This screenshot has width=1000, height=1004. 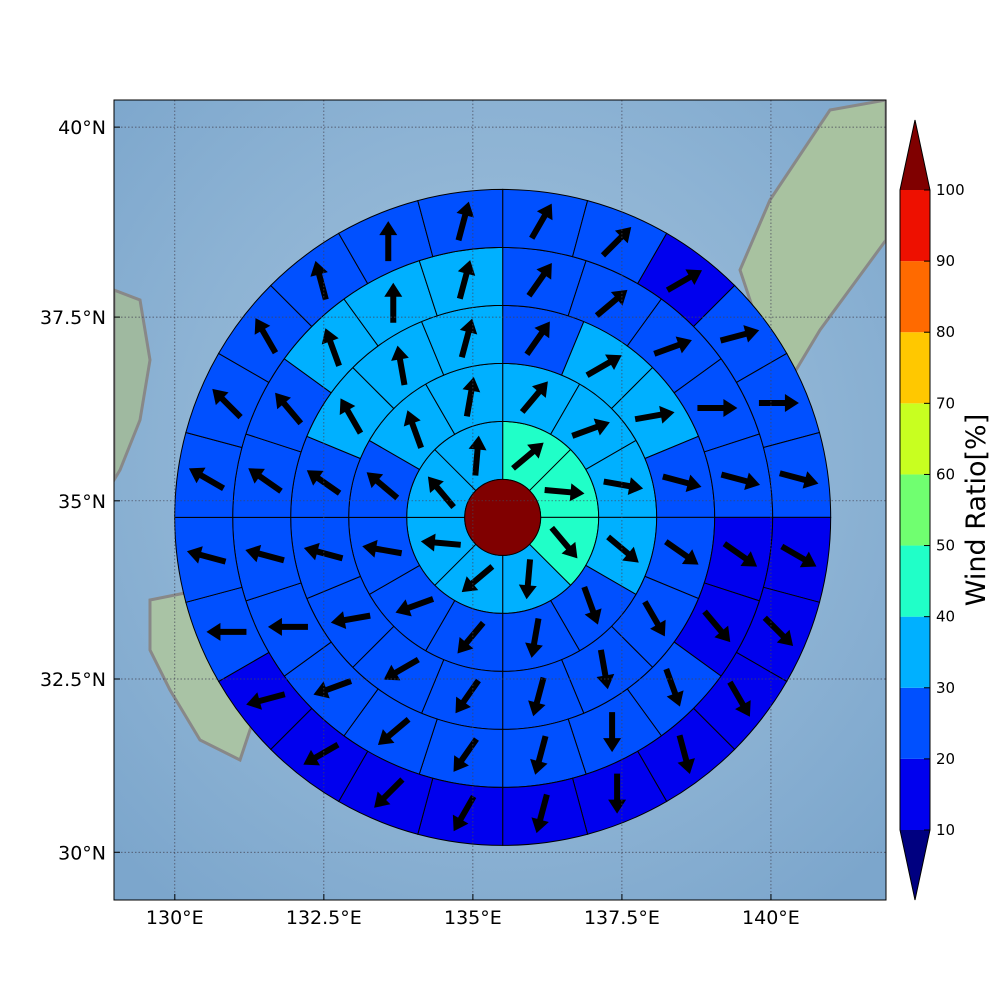 I want to click on colorbar: 10 20 30 40 50 60 70 80 90 100, so click(x=932, y=510).